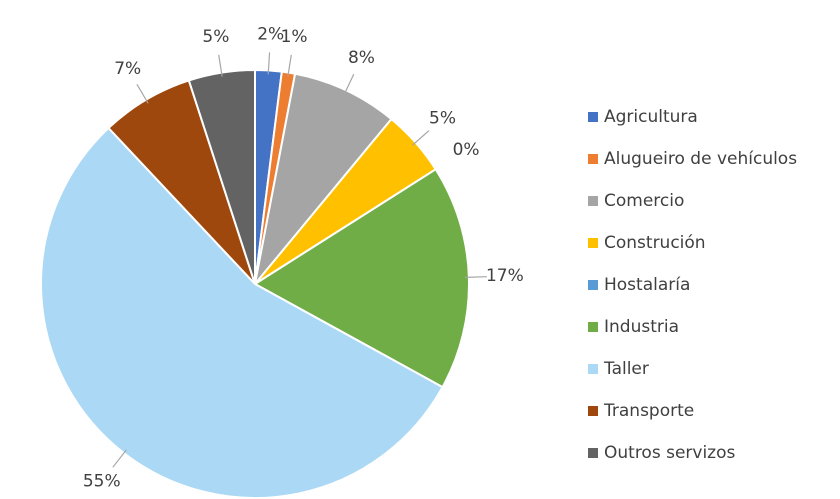 This screenshot has height=499, width=840. I want to click on data-label: 17%, so click(505, 276).